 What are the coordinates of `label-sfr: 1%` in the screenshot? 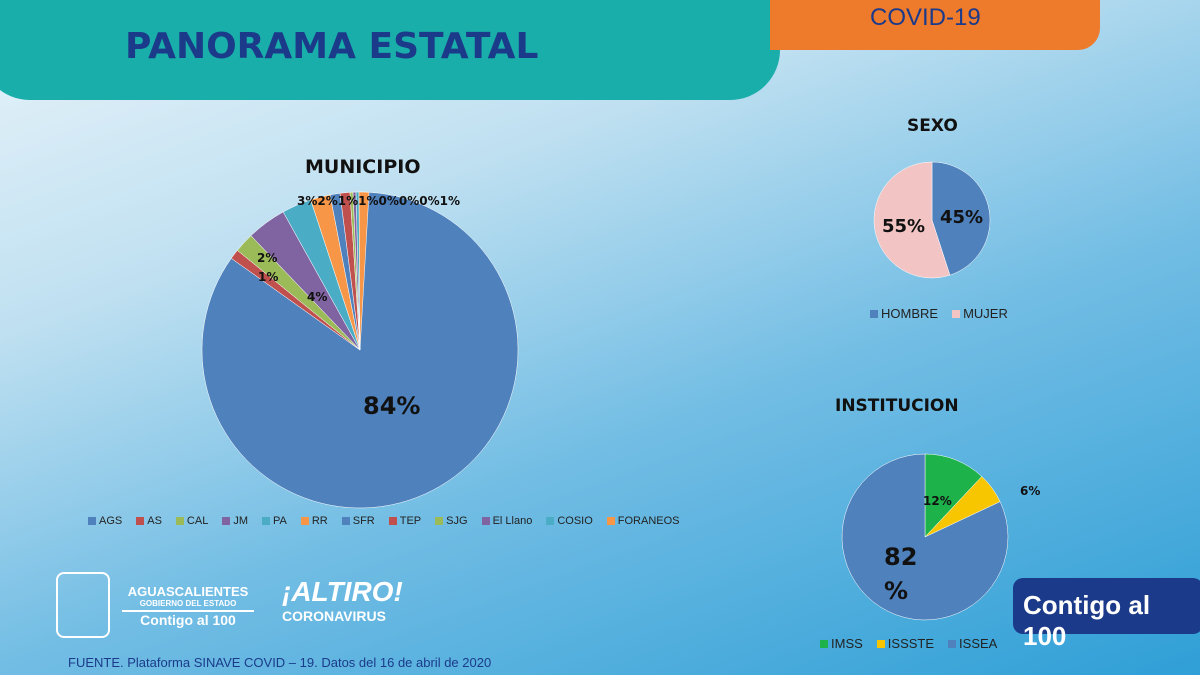 It's located at (348, 201).